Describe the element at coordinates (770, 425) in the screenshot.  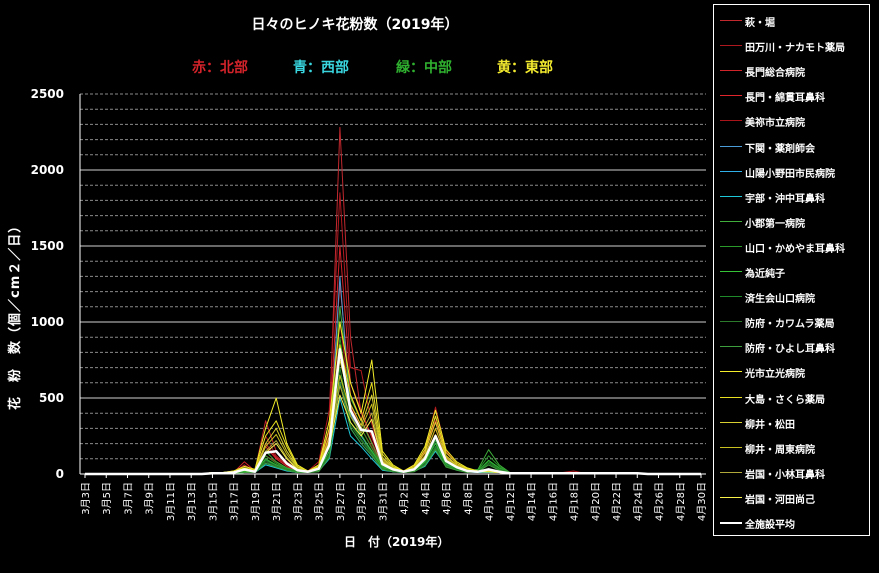
I see `legend-label: 柳井・松田` at that location.